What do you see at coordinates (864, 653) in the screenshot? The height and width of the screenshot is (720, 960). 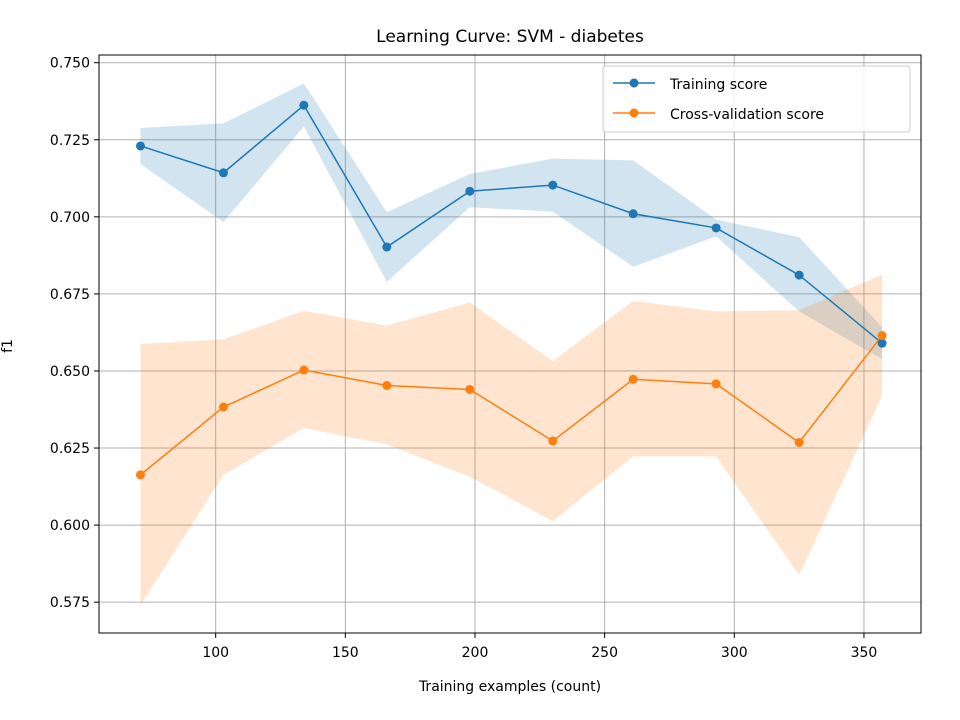 I see `x-tick-label: 350` at bounding box center [864, 653].